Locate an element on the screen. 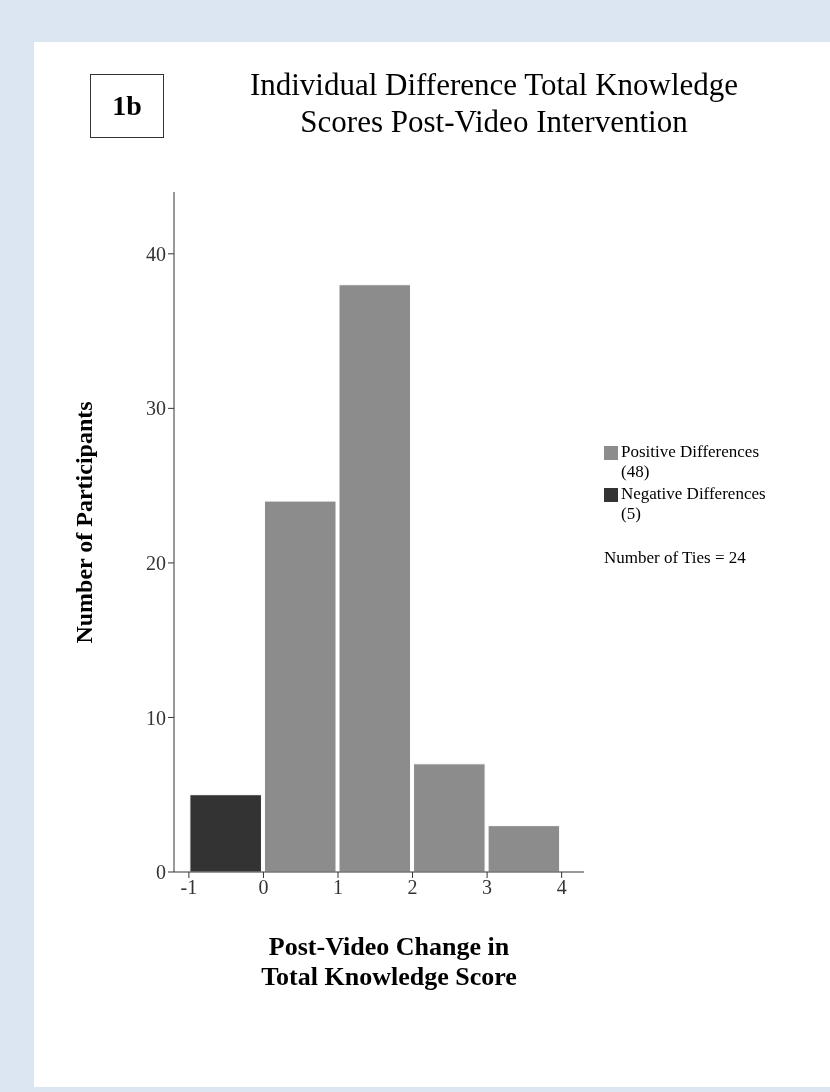  y-tick-label: 10 is located at coordinates (156, 717).